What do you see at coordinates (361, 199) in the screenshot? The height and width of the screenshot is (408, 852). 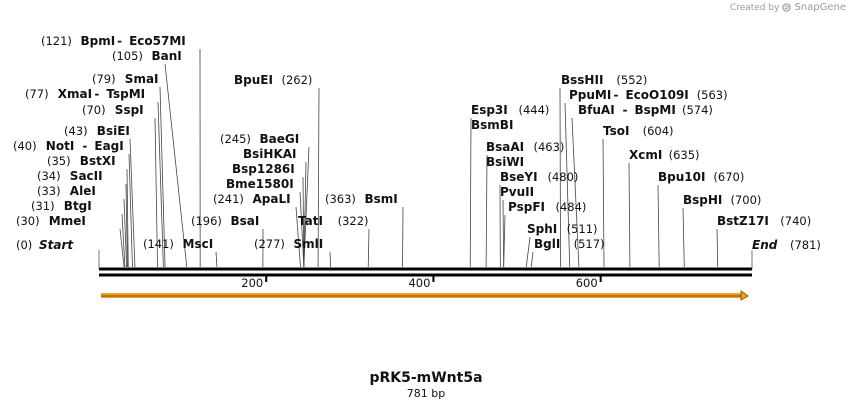 I see `site-bsmi: (363) BsmI` at bounding box center [361, 199].